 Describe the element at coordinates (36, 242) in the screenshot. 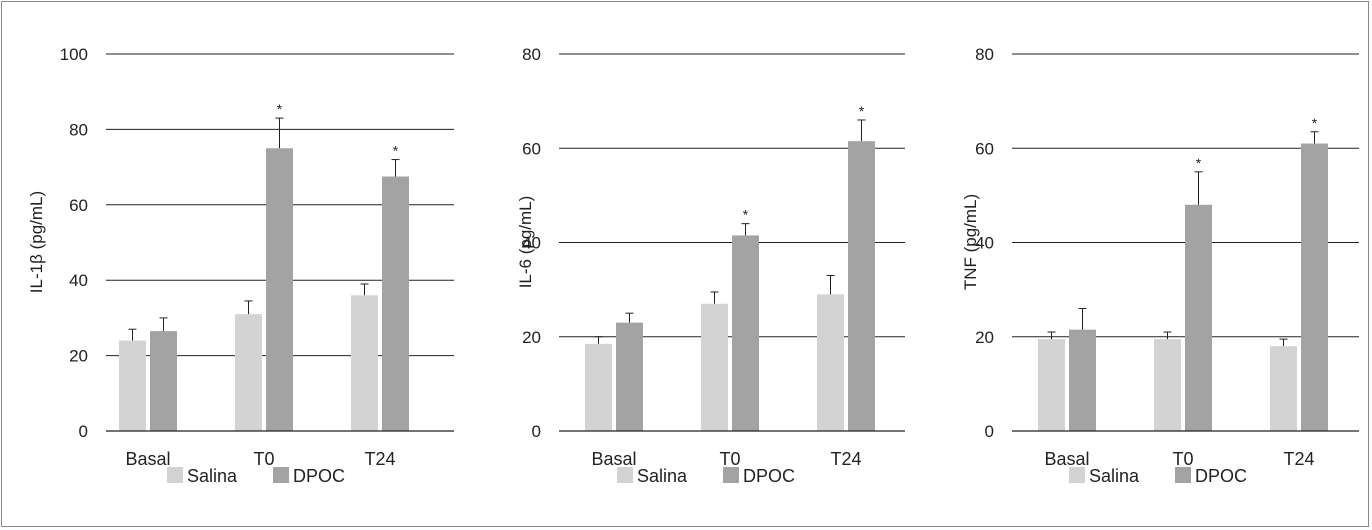

I see `y-axis-label: IL-1β (pg/mL)` at that location.